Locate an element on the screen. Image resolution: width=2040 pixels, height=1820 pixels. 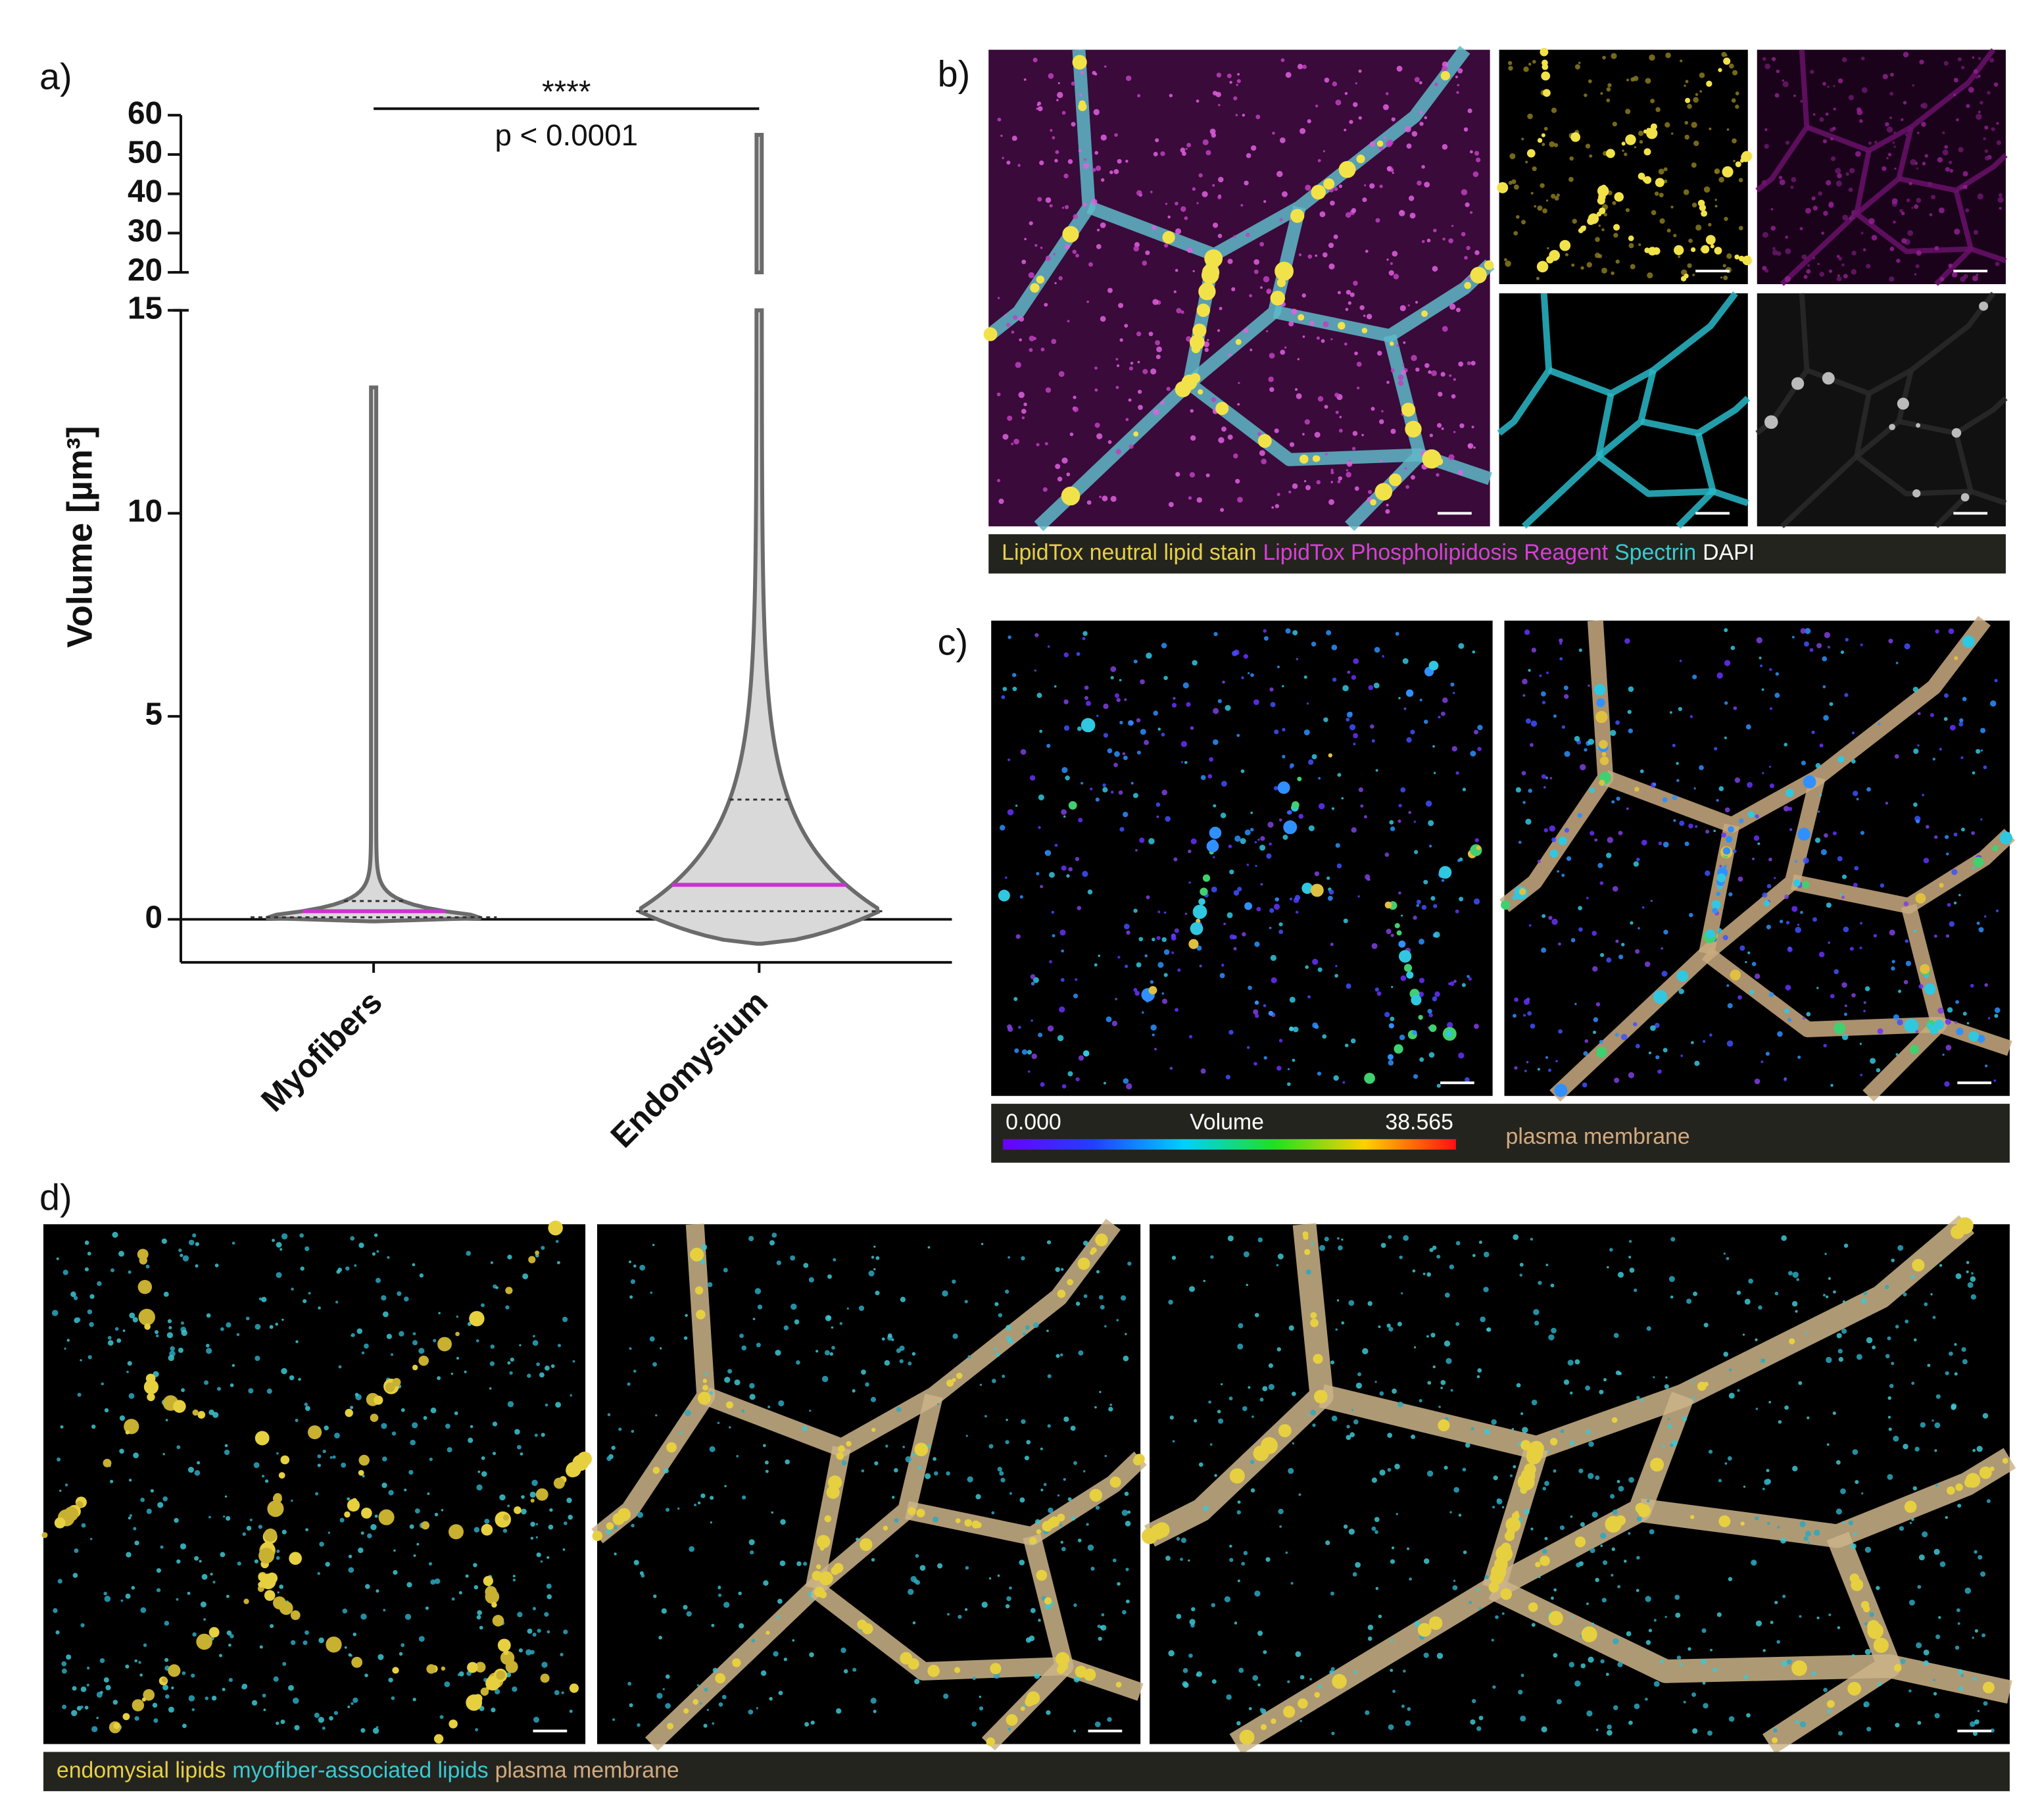
y-axis-title: Volume [µm³] is located at coordinates (80, 536).